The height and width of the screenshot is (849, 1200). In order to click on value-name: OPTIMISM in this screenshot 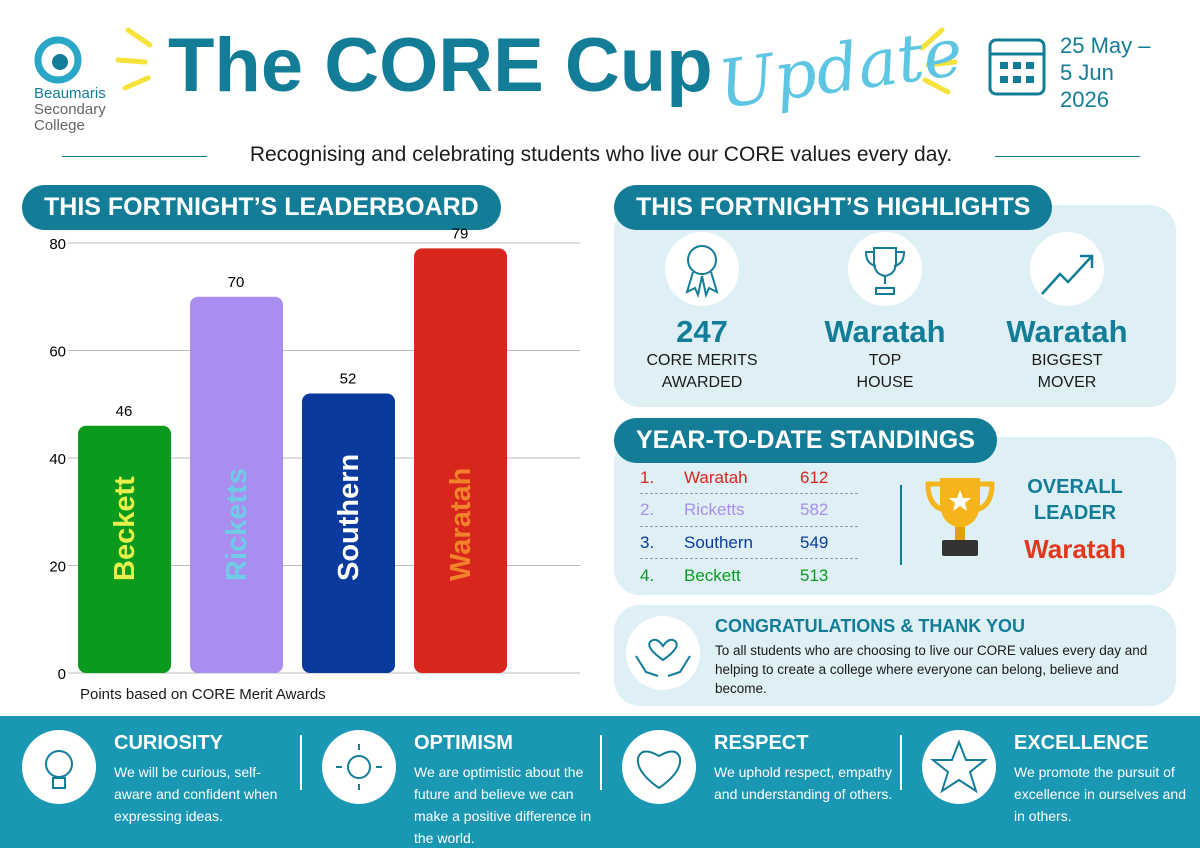, I will do `click(463, 743)`.